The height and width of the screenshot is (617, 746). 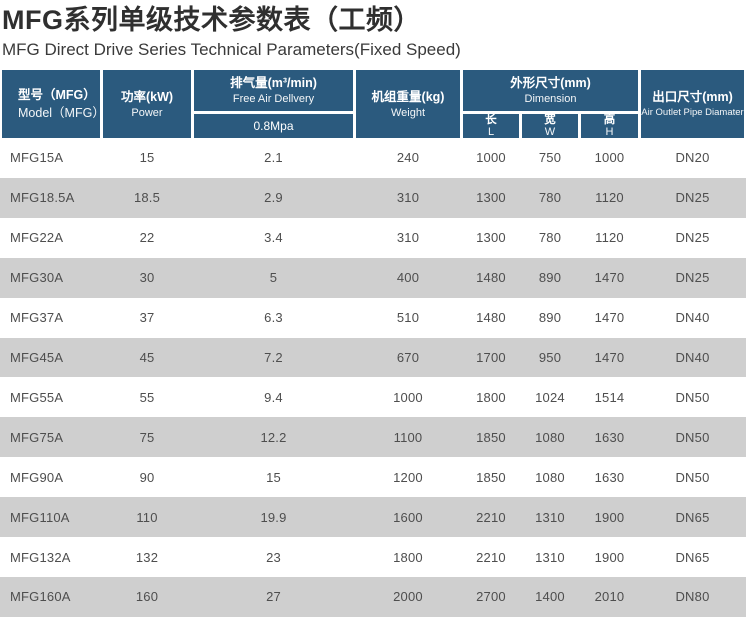 I want to click on header-fad-pressure: 0.8Mpa, so click(x=273, y=126).